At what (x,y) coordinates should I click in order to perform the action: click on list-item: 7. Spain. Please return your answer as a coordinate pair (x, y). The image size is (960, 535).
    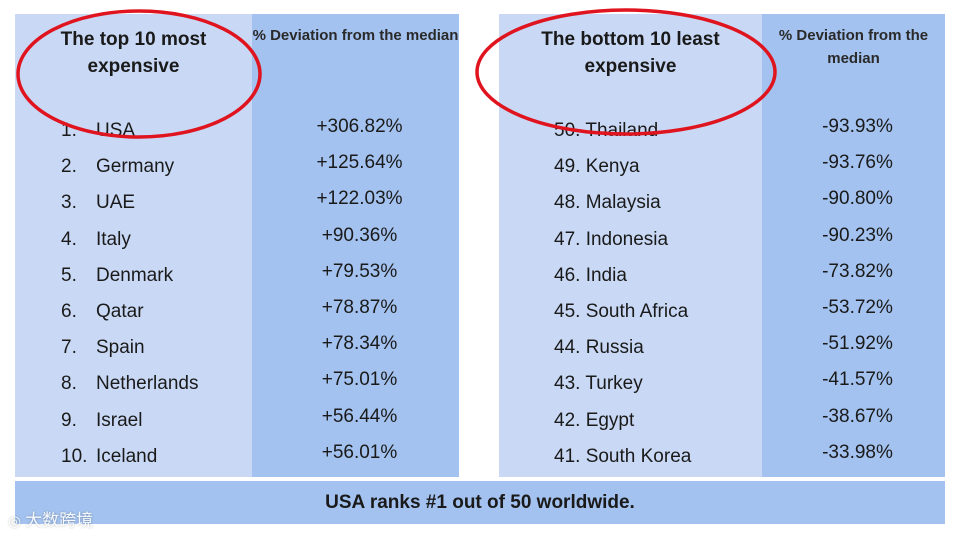
    Looking at the image, I should click on (133, 348).